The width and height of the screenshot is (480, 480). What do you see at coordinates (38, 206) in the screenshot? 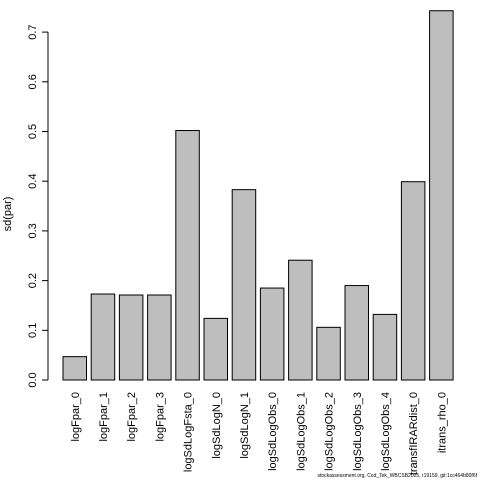
I see `y-axis: 0.0 0.1 0.2 0.3 0.4 0.5 0.6 0.7` at bounding box center [38, 206].